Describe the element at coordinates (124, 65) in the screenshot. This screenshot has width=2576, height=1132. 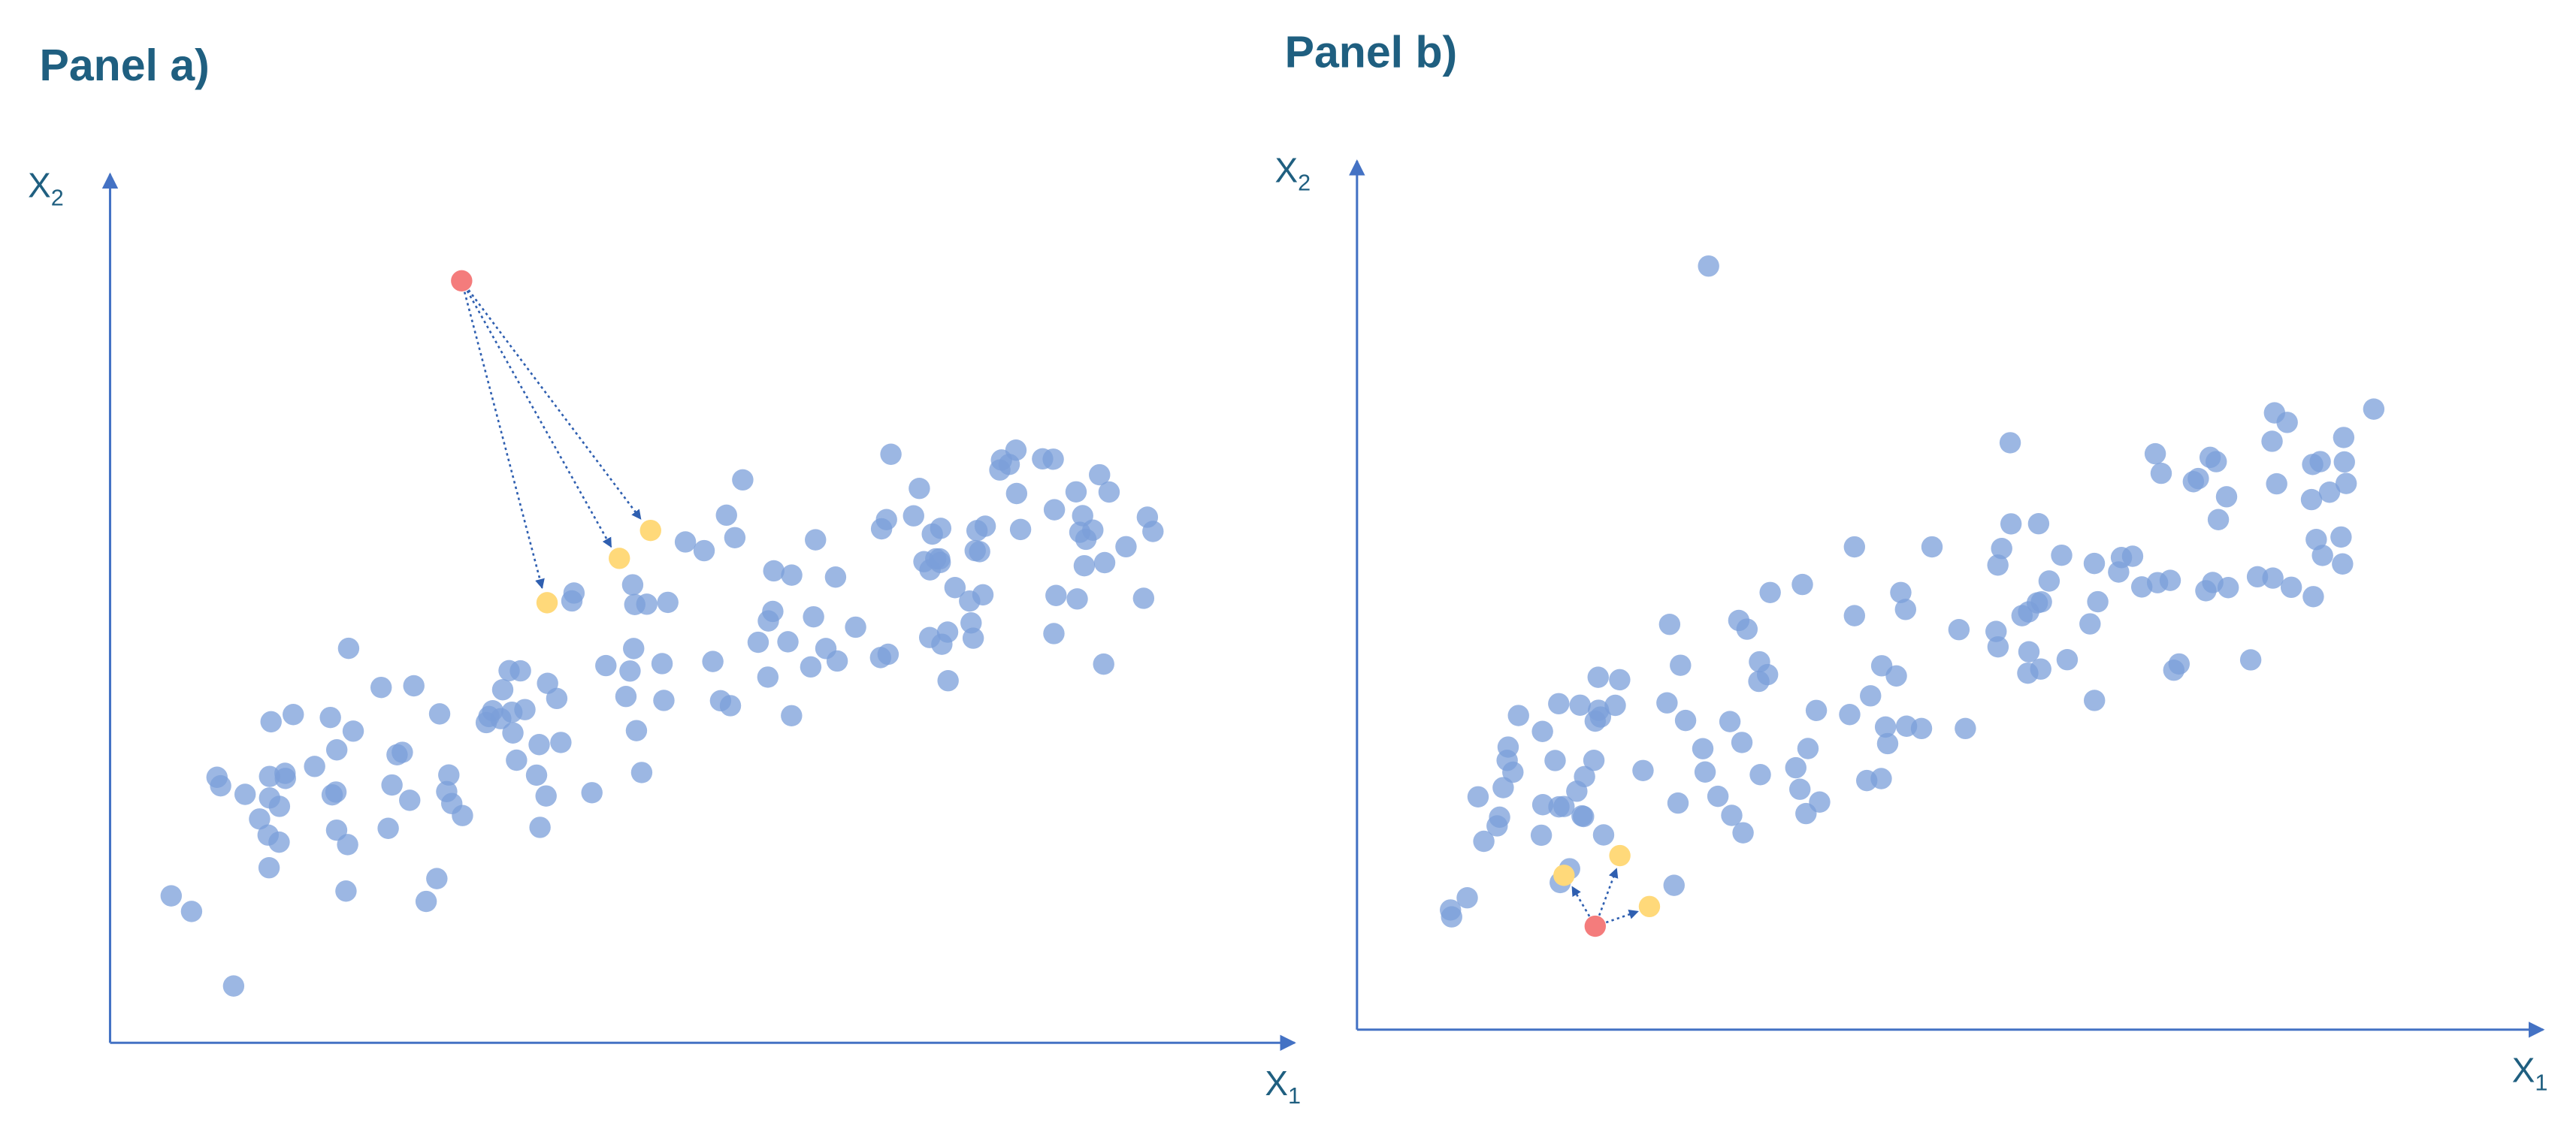
I see `panel-title: Panel a)` at that location.